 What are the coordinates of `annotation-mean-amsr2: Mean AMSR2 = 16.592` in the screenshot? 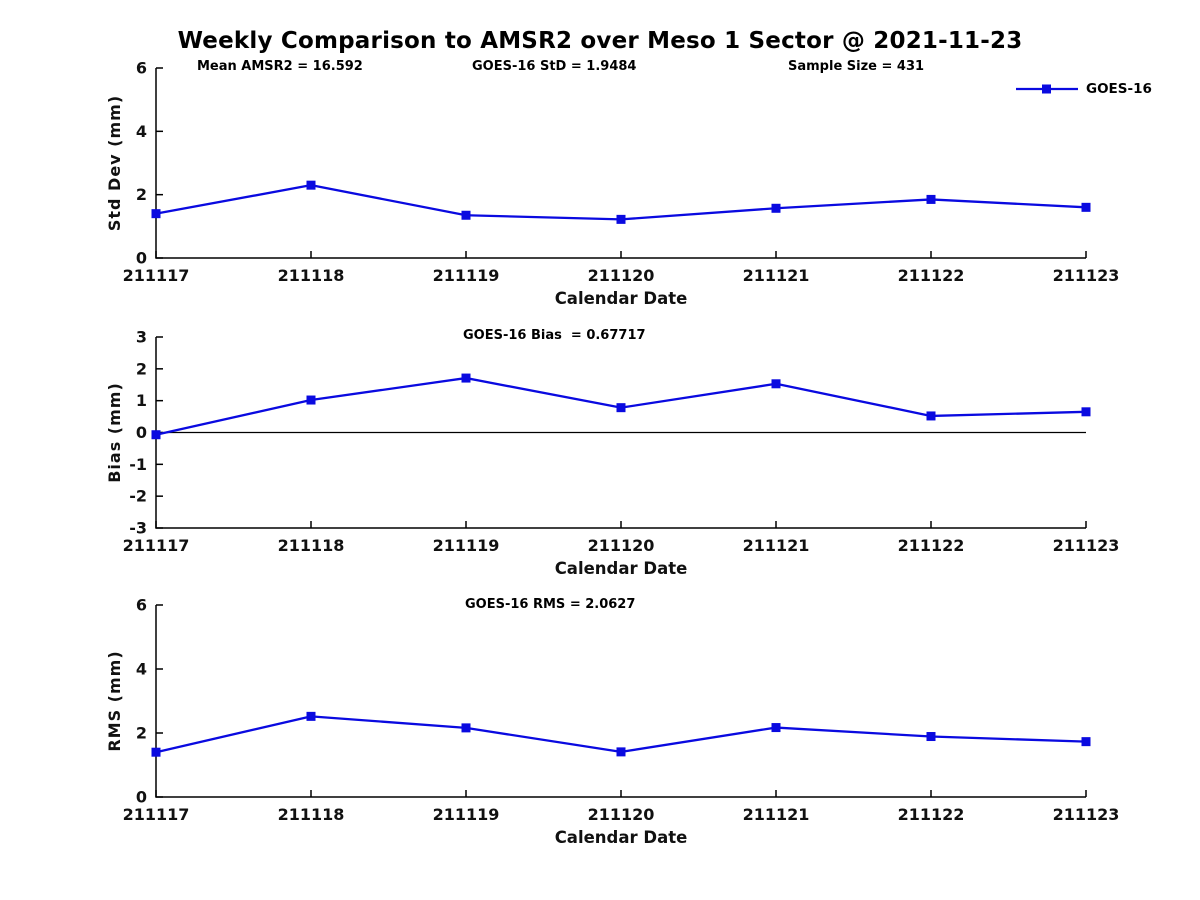 It's located at (280, 66).